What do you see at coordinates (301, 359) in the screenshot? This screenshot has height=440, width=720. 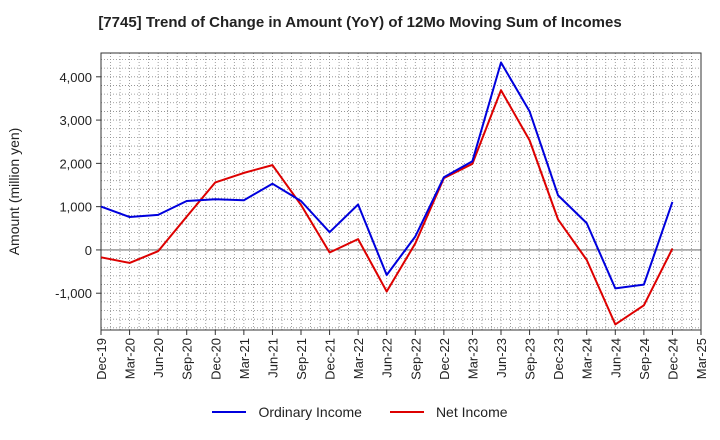 I see `x-tick-label: Sep-21` at bounding box center [301, 359].